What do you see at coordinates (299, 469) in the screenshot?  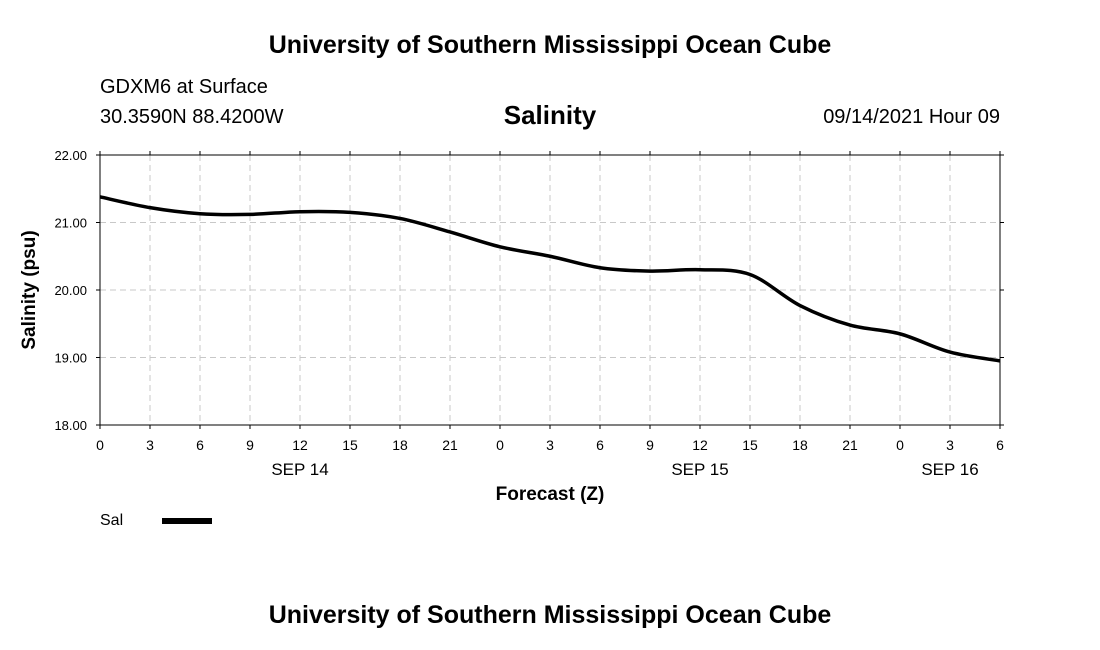 I see `x-date-label: SEP 14` at bounding box center [299, 469].